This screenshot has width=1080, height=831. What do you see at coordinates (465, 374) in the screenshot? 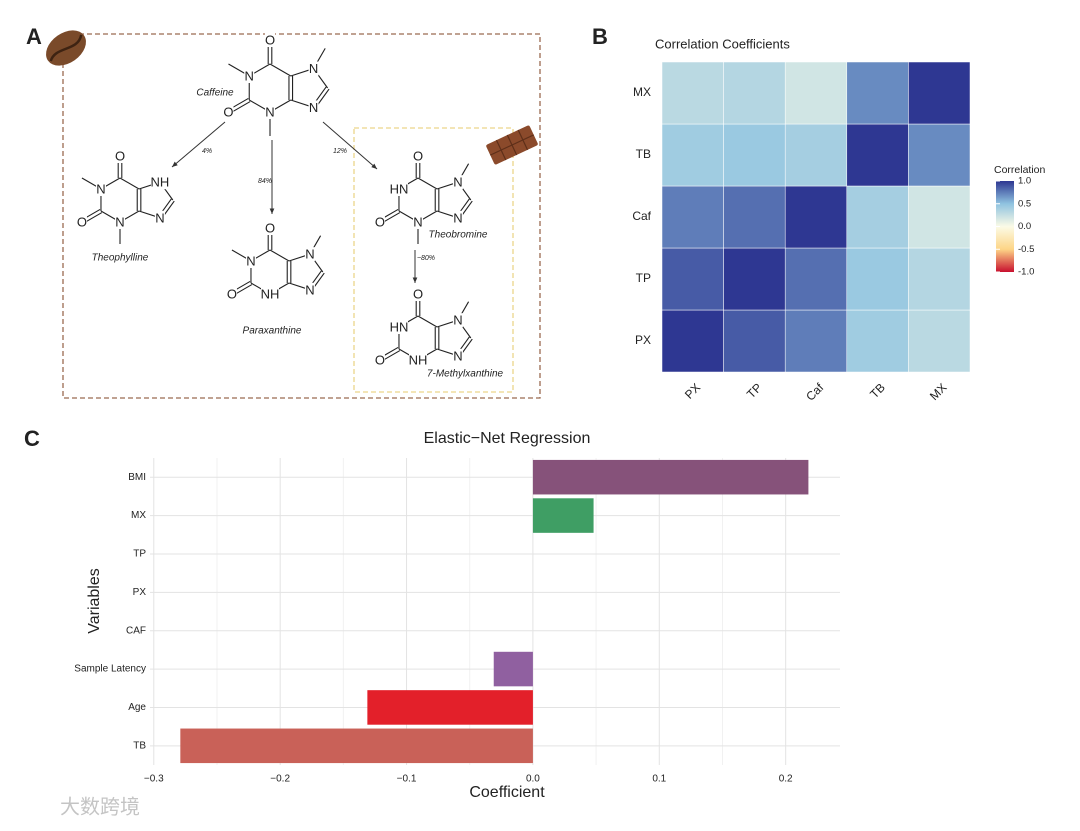
I see `molecule-name: 7-Methylxanthine` at bounding box center [465, 374].